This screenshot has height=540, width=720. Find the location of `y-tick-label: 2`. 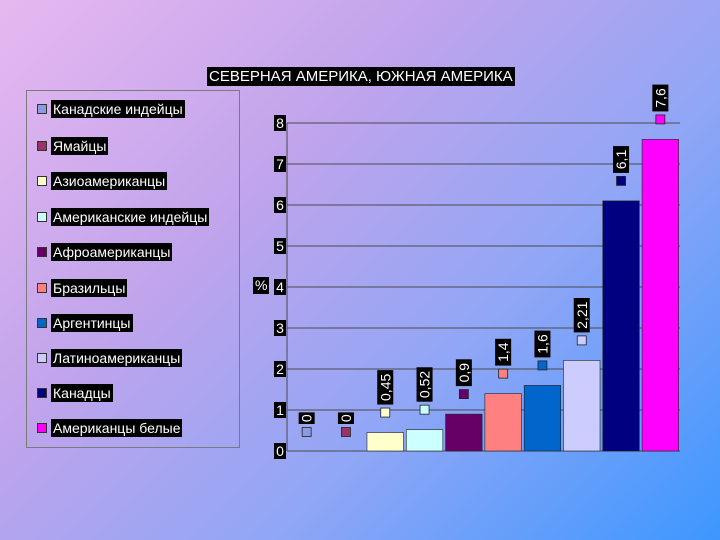

y-tick-label: 2 is located at coordinates (280, 369).